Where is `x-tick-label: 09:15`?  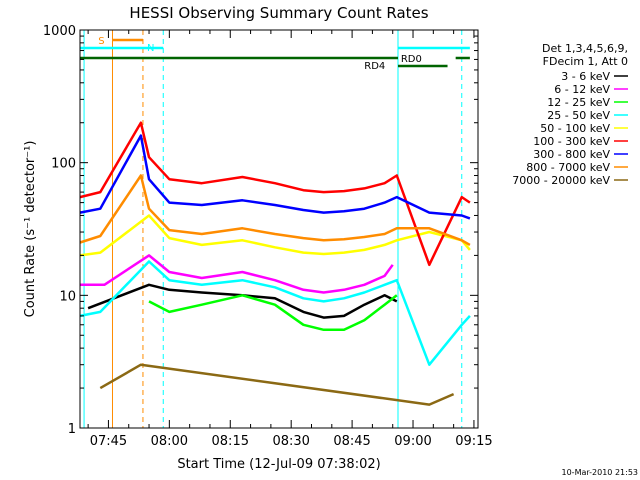
x-tick-label: 09:15 is located at coordinates (473, 441).